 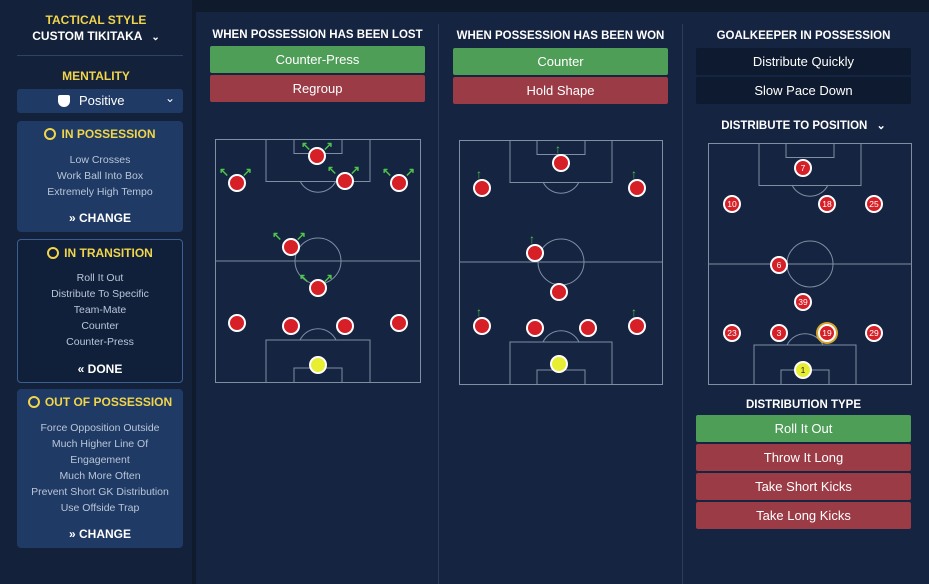 I want to click on shield-icon, so click(x=64, y=101).